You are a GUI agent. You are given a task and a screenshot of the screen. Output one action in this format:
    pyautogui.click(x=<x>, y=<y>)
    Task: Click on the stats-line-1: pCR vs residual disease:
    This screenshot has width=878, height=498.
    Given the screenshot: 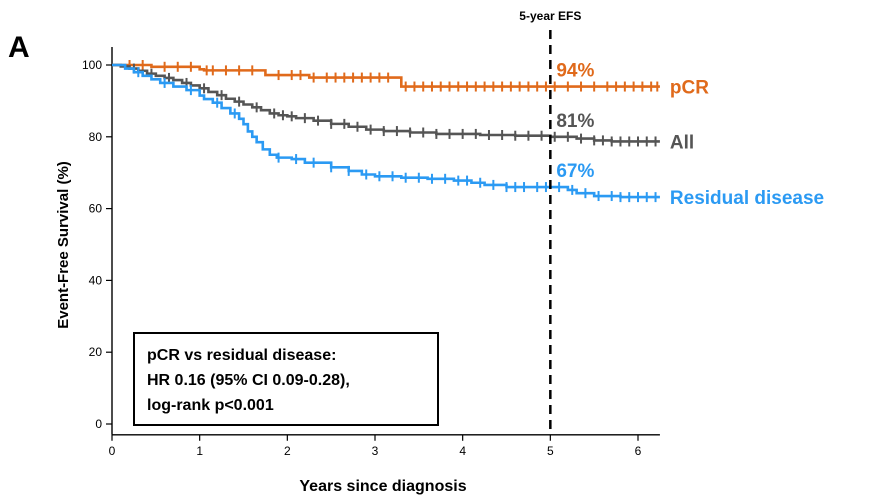 What is the action you would take?
    pyautogui.click(x=241, y=355)
    